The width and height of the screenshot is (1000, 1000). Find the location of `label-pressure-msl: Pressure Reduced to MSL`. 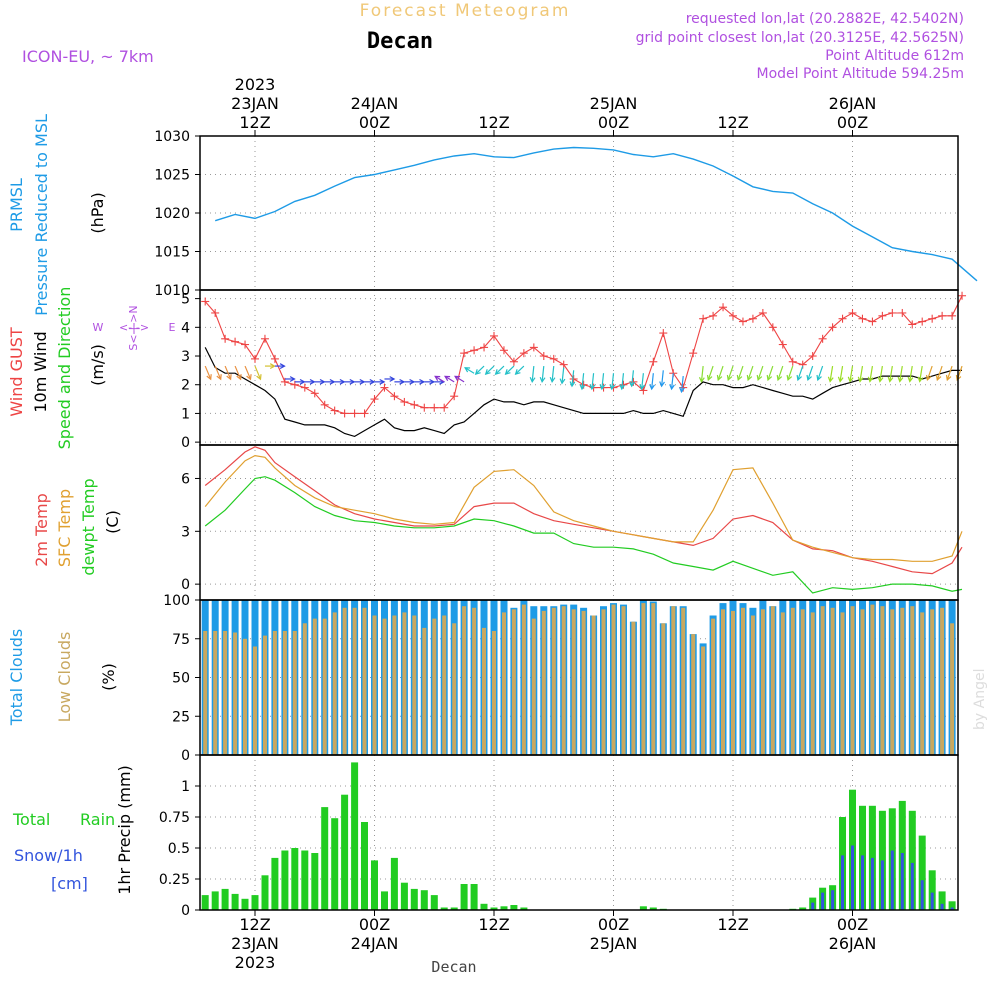

label-pressure-msl: Pressure Reduced to MSL is located at coordinates (41, 215).